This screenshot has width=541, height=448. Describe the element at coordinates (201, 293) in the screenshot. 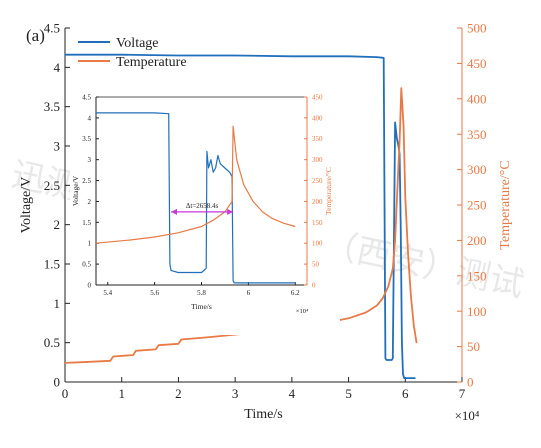

I see `x-tick-label: 5.8` at that location.